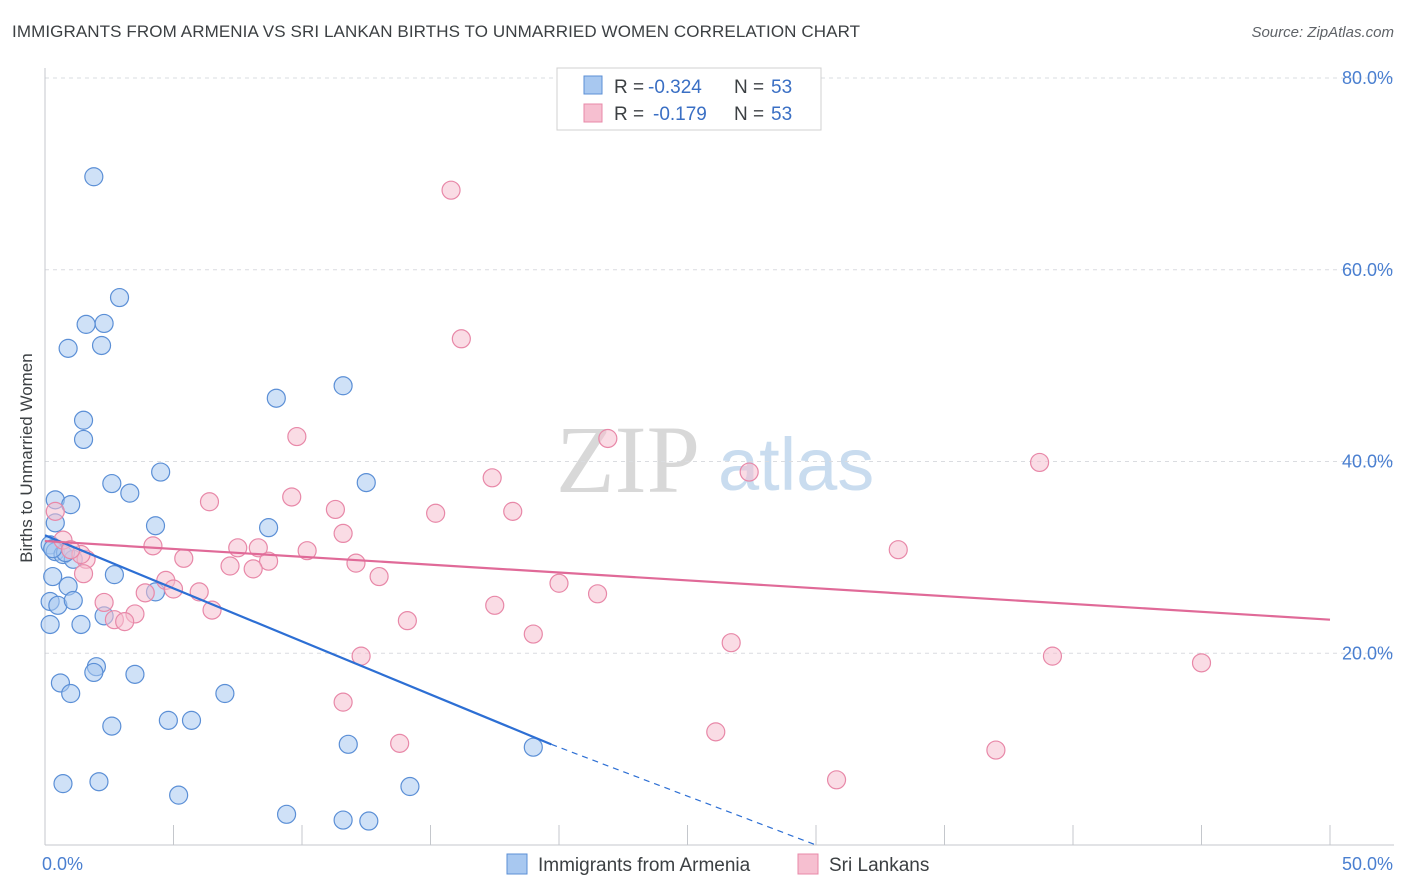 The height and width of the screenshot is (892, 1406). Describe the element at coordinates (1322, 32) in the screenshot. I see `chart-source: Source: ZipAtlas.com` at that location.